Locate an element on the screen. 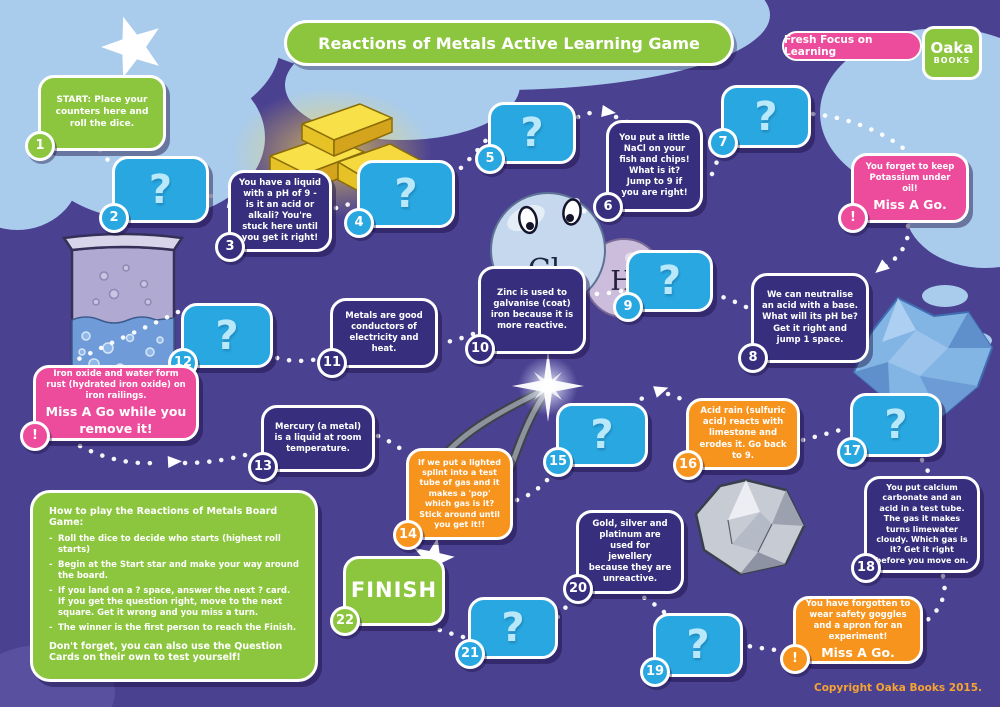 The width and height of the screenshot is (1000, 707). space-11-number: 11 is located at coordinates (332, 363).